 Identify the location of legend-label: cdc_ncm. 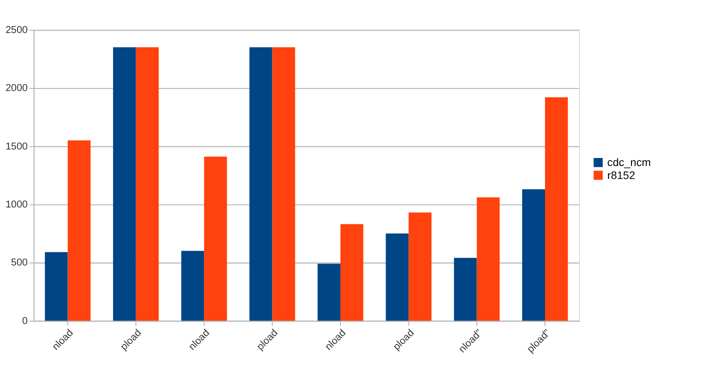
(629, 163).